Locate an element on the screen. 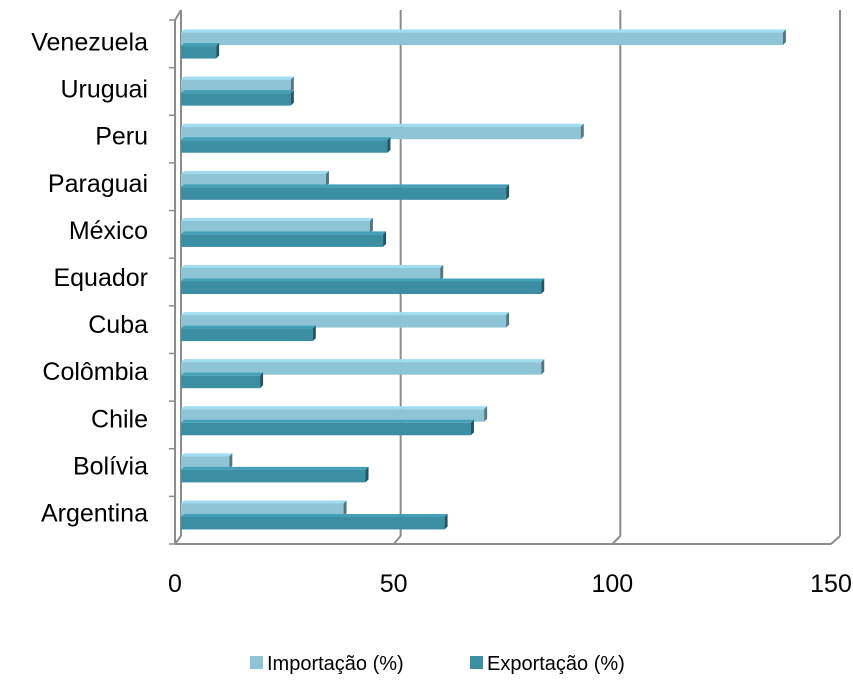  bar-colombia-importacao is located at coordinates (363, 367).